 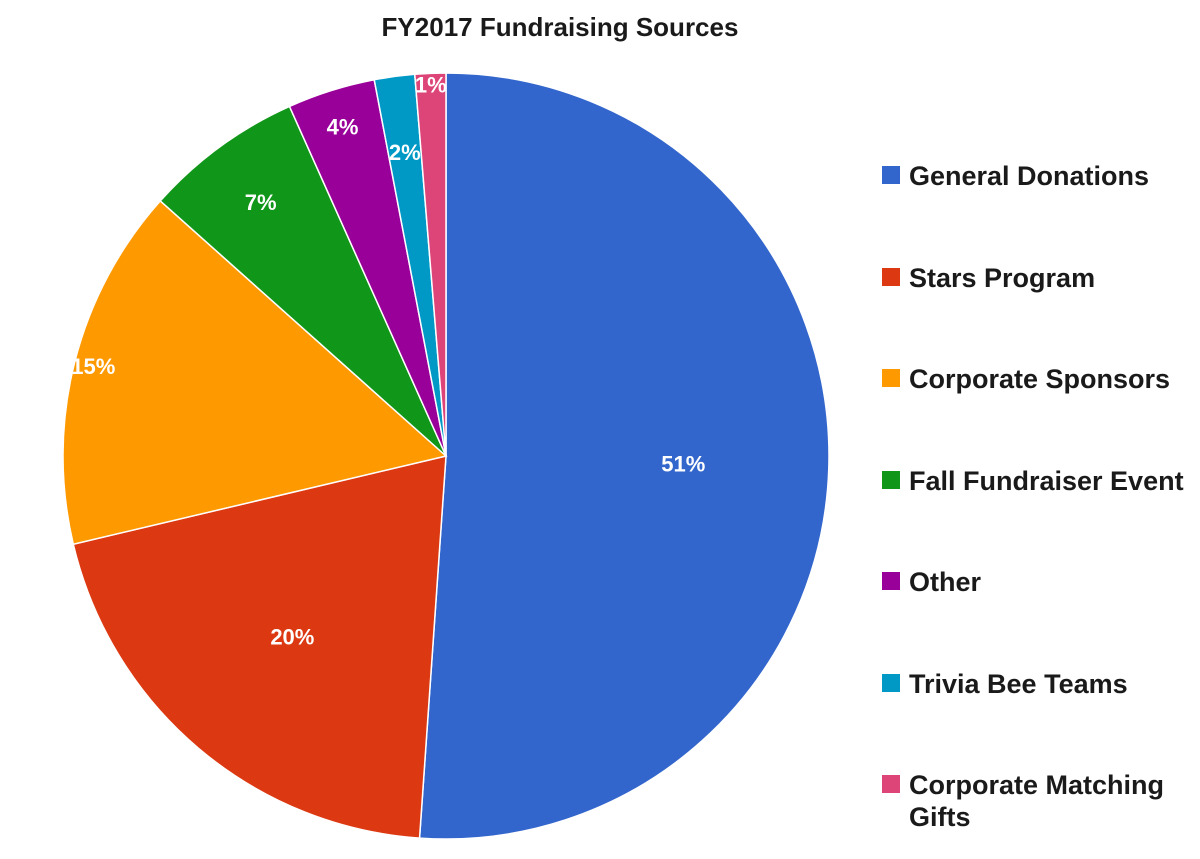 I want to click on legend-item-other: Other, so click(x=1041, y=582).